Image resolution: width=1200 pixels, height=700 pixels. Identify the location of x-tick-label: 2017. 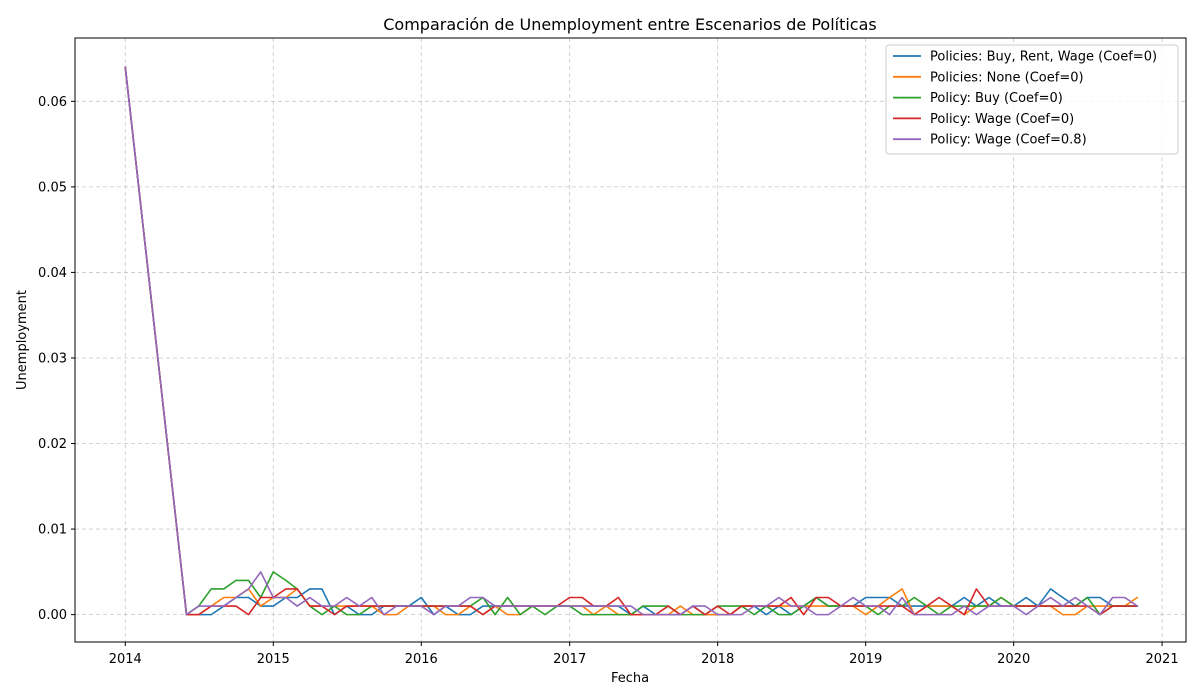
(569, 659).